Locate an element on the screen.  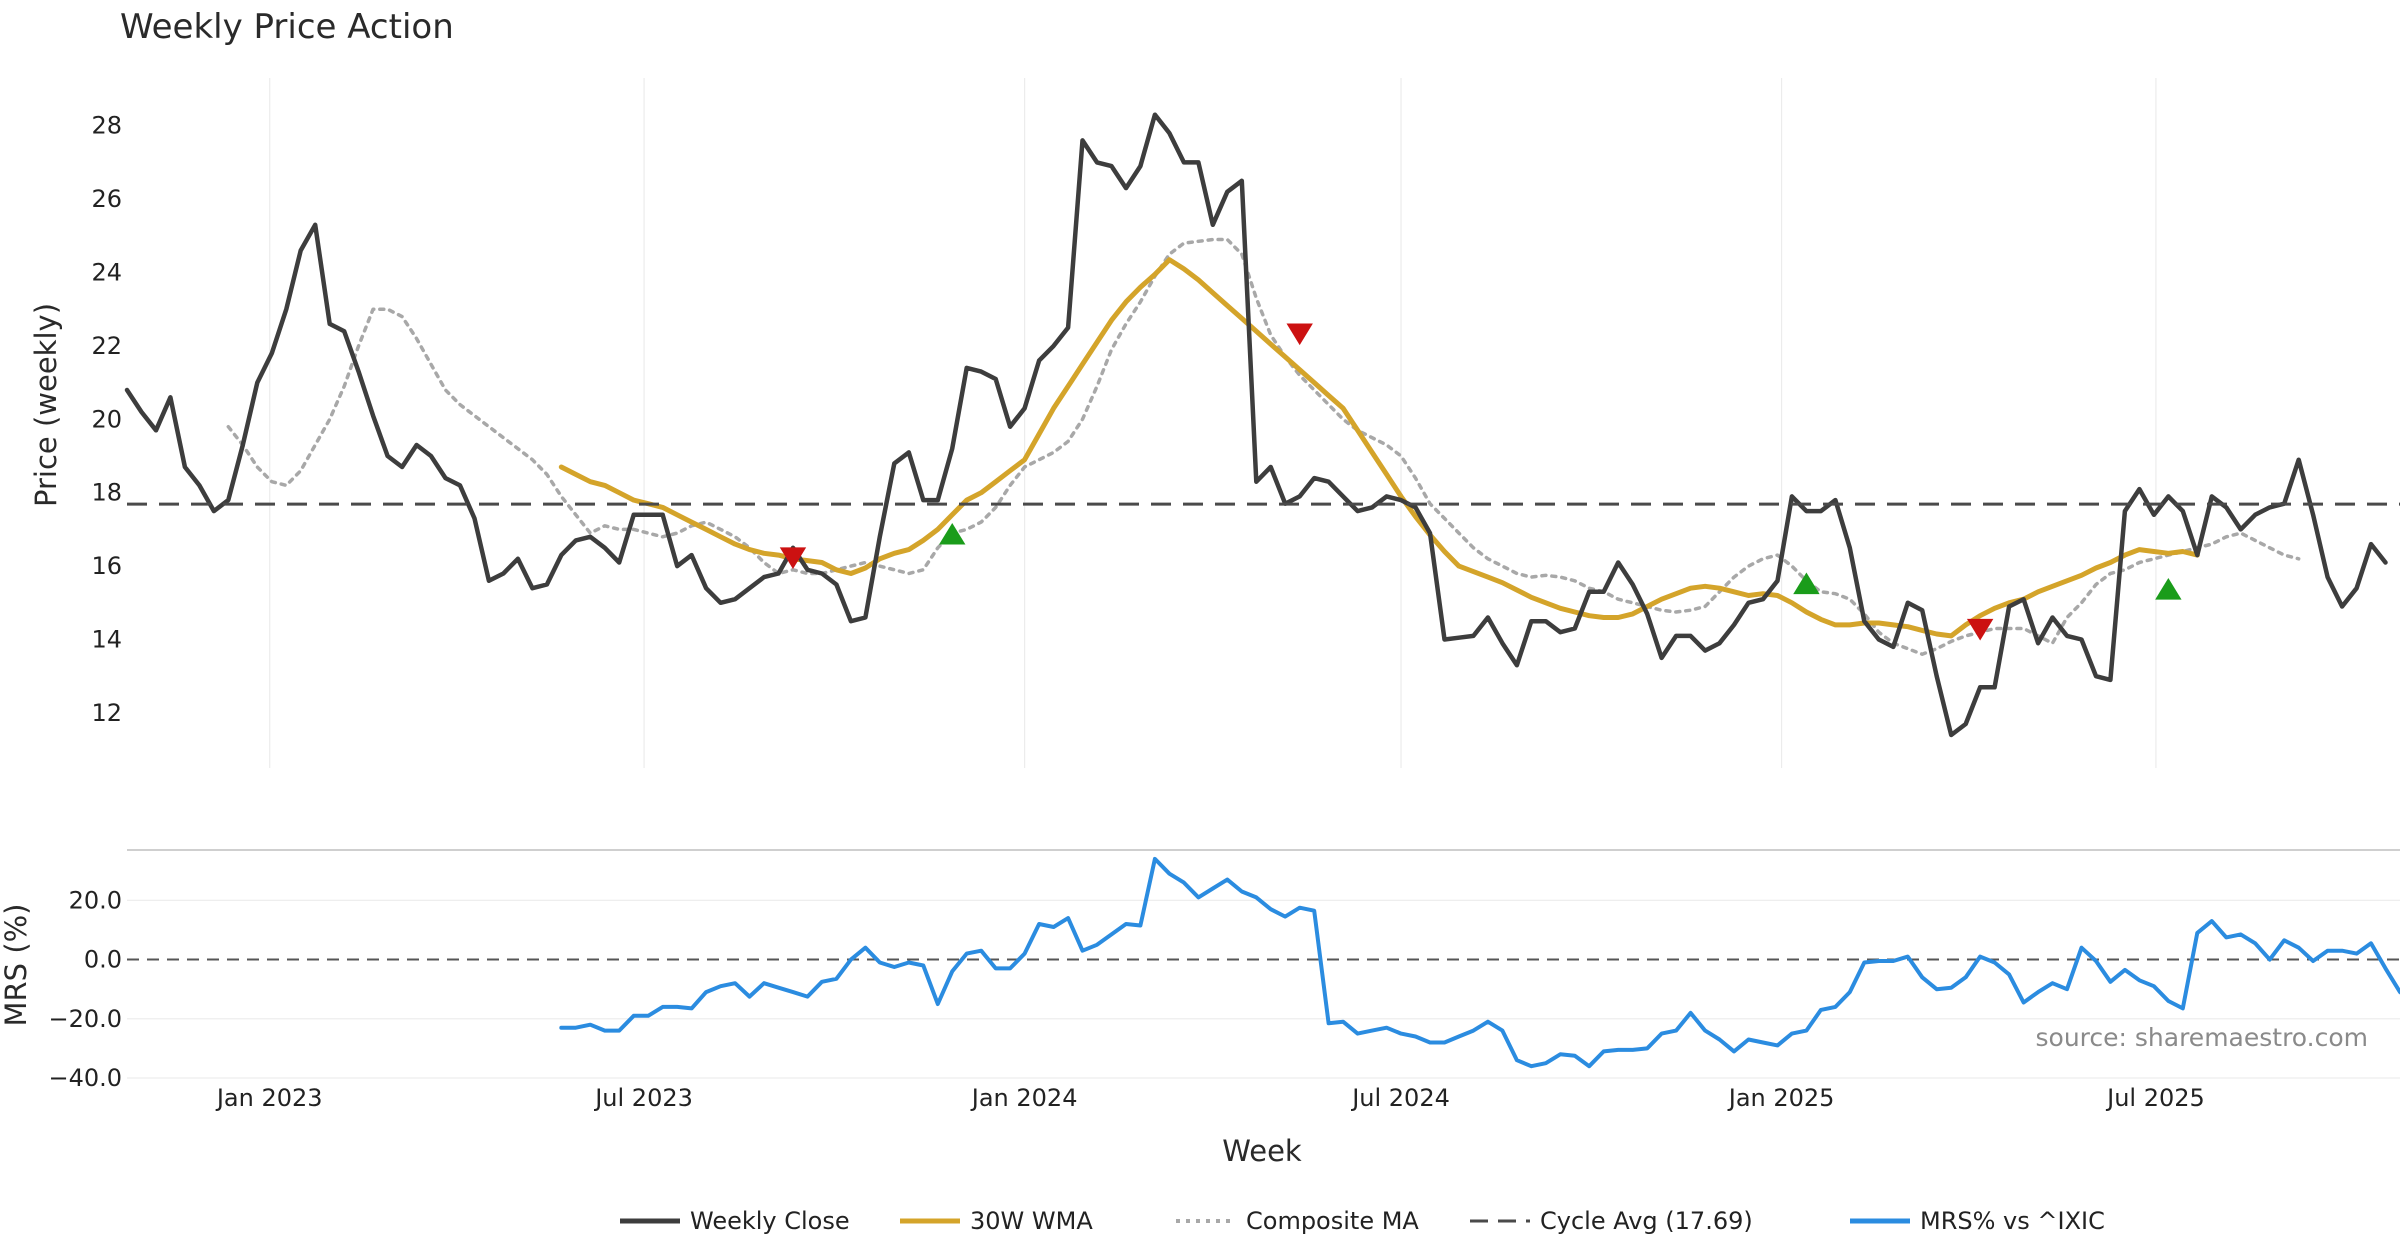
mrs-line is located at coordinates (1479, 962).